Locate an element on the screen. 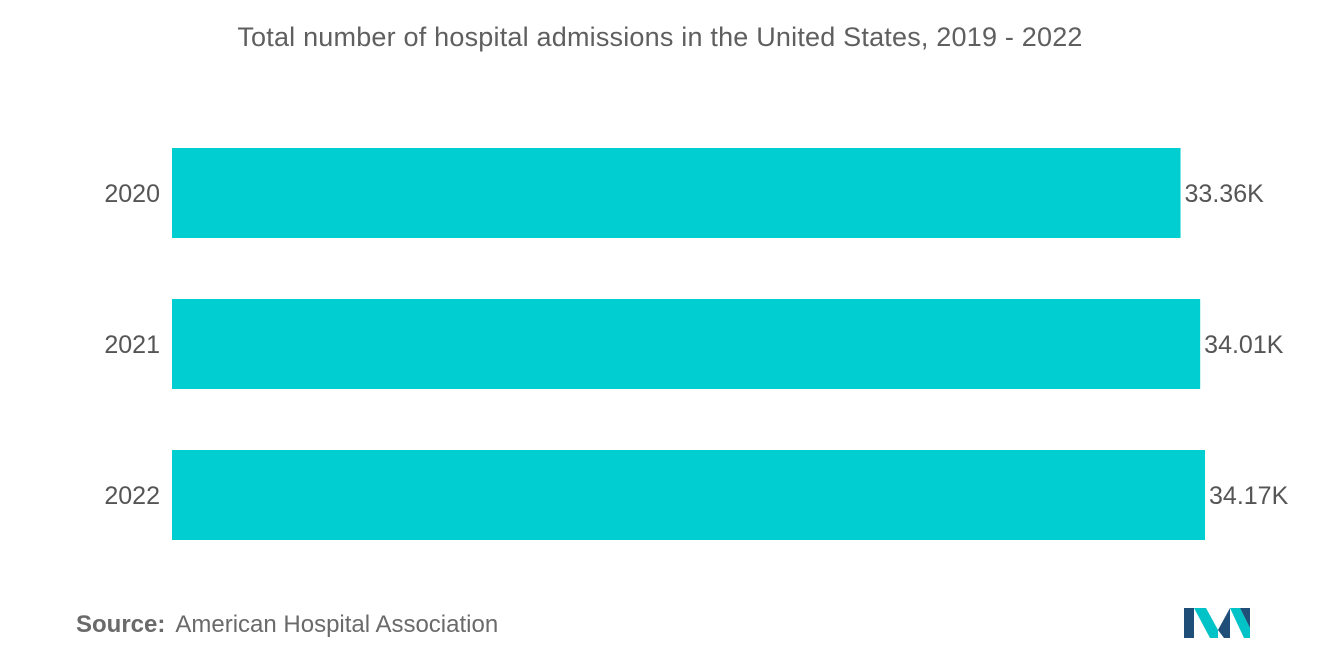 This screenshot has height=665, width=1320. value-label-2022: 34.17K is located at coordinates (1249, 496).